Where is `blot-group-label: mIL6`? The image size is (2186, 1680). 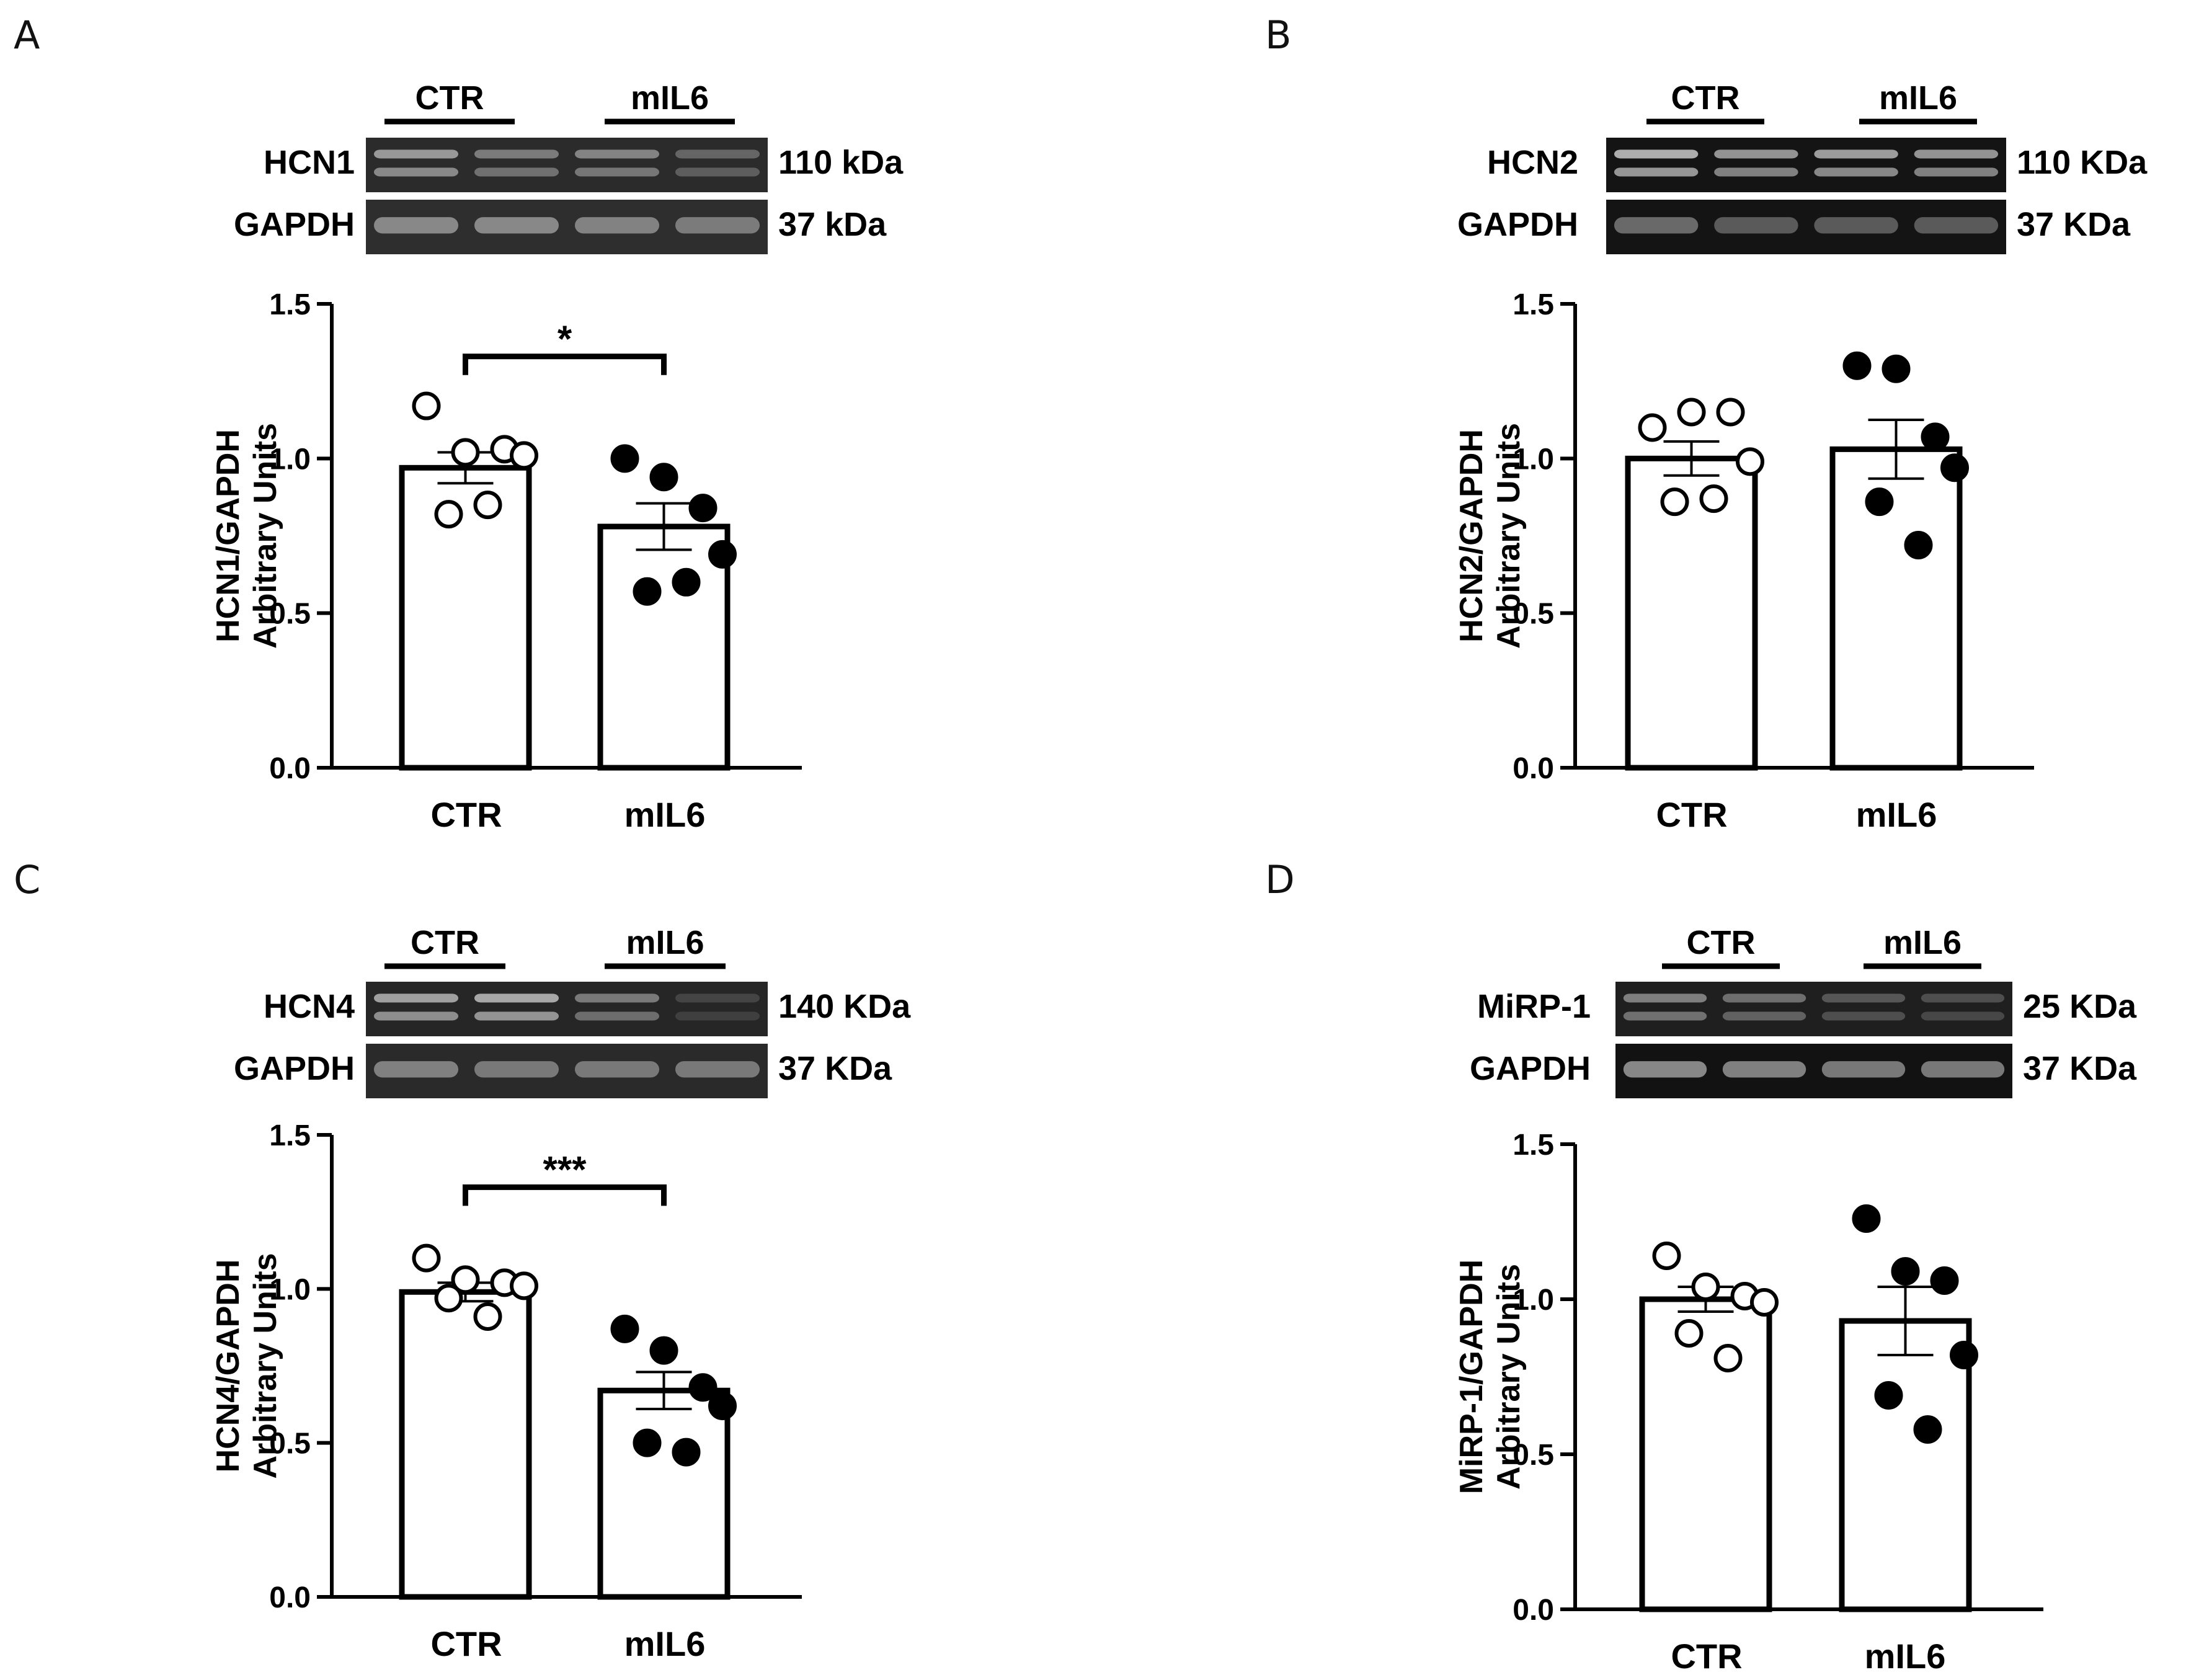
blot-group-label: mIL6 is located at coordinates (665, 942).